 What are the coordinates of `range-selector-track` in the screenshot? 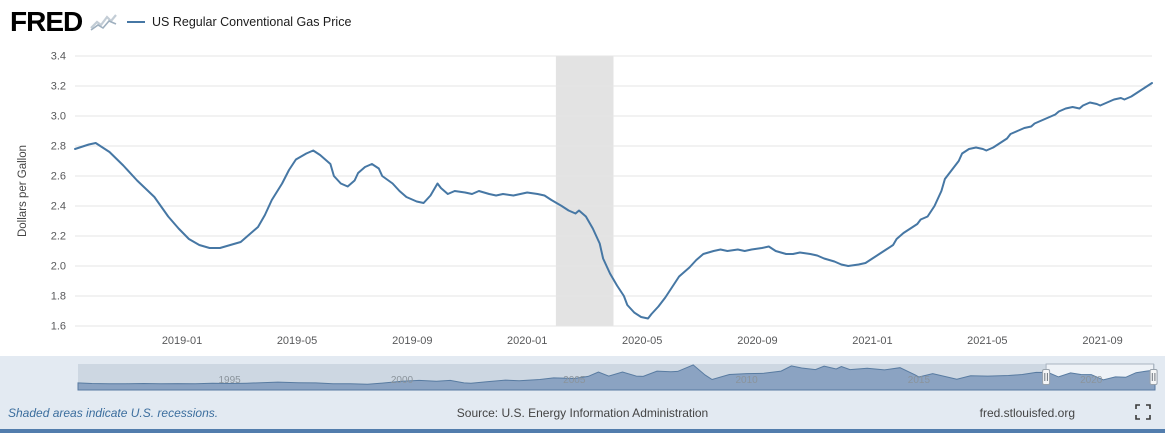 It's located at (616, 377).